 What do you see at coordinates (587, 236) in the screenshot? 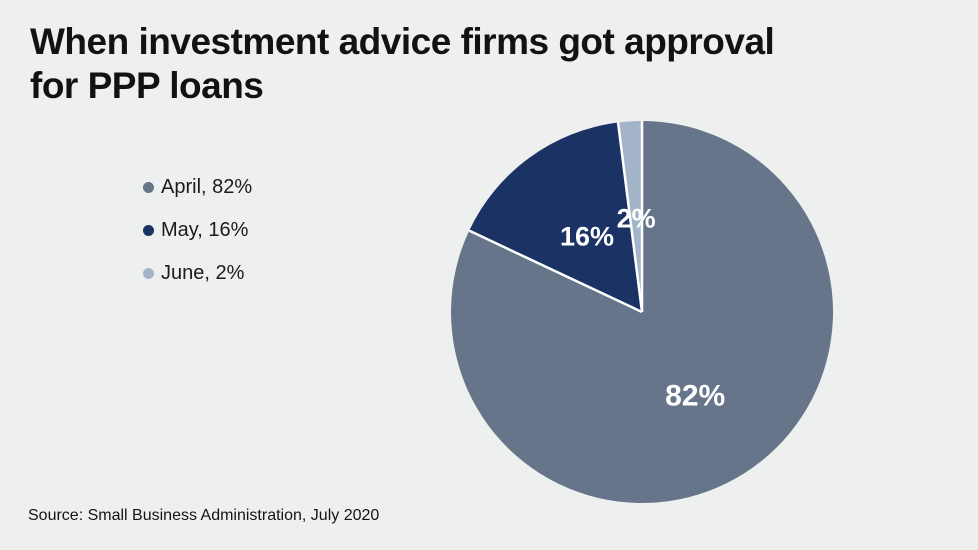
I see `pie-slice-label-may: 16%` at bounding box center [587, 236].